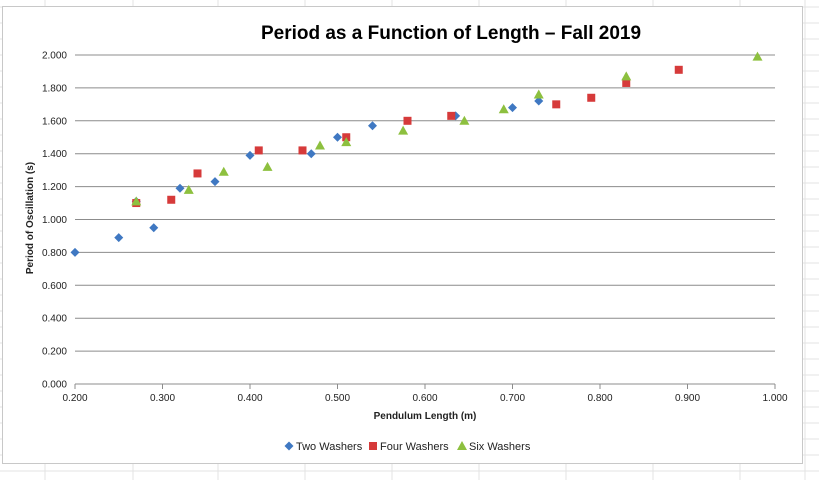  What do you see at coordinates (30, 218) in the screenshot?
I see `y-axis-title: Period of Oscillation (s)` at bounding box center [30, 218].